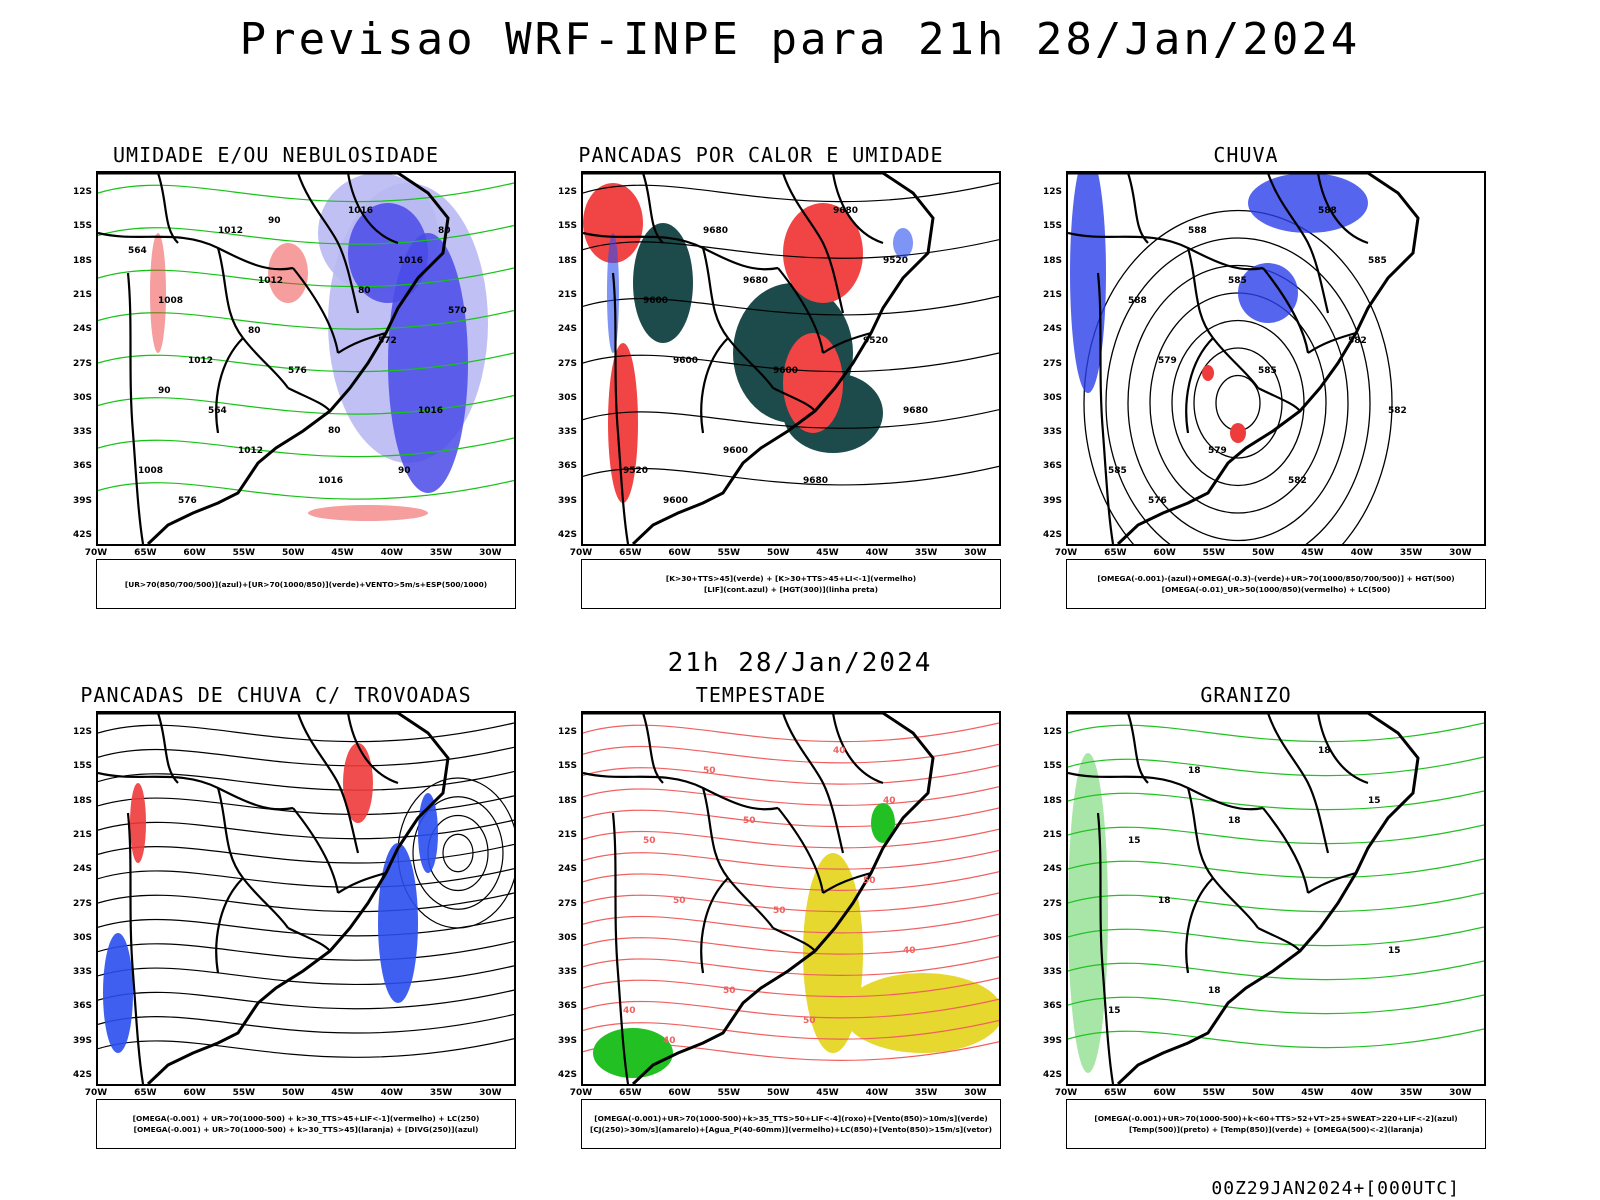 Image resolution: width=1600 pixels, height=1200 pixels. What do you see at coordinates (428, 363) in the screenshot?
I see `humidity-fill` at bounding box center [428, 363].